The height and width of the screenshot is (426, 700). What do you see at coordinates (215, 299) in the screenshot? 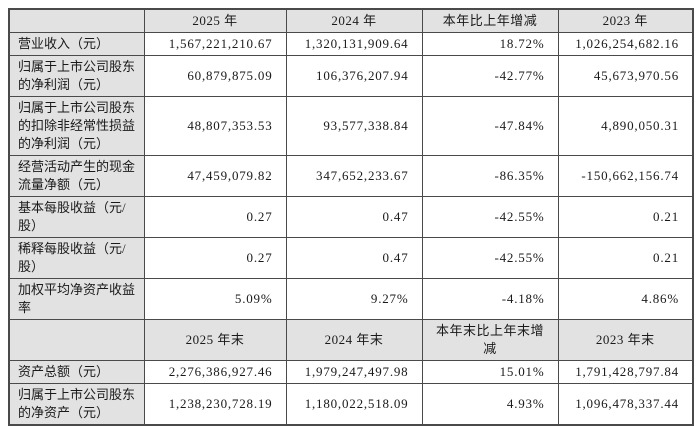
I see `cell-2025: 5.09%` at bounding box center [215, 299].